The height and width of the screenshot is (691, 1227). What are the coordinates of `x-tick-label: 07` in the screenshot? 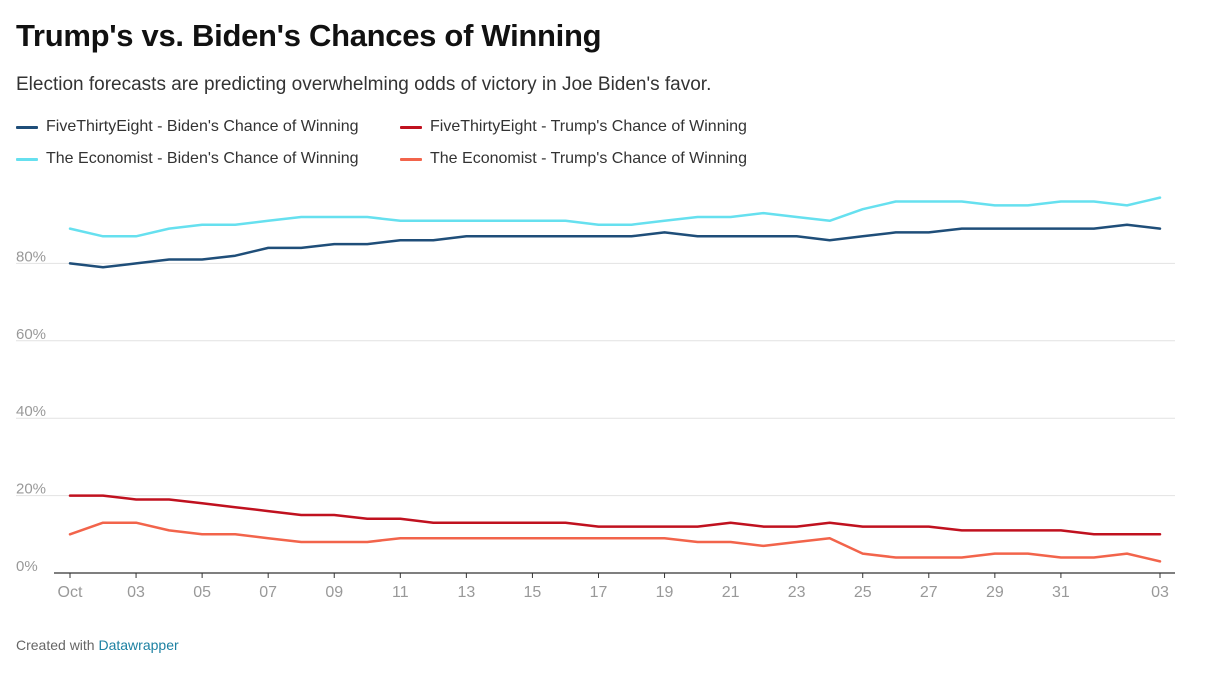 It's located at (268, 592).